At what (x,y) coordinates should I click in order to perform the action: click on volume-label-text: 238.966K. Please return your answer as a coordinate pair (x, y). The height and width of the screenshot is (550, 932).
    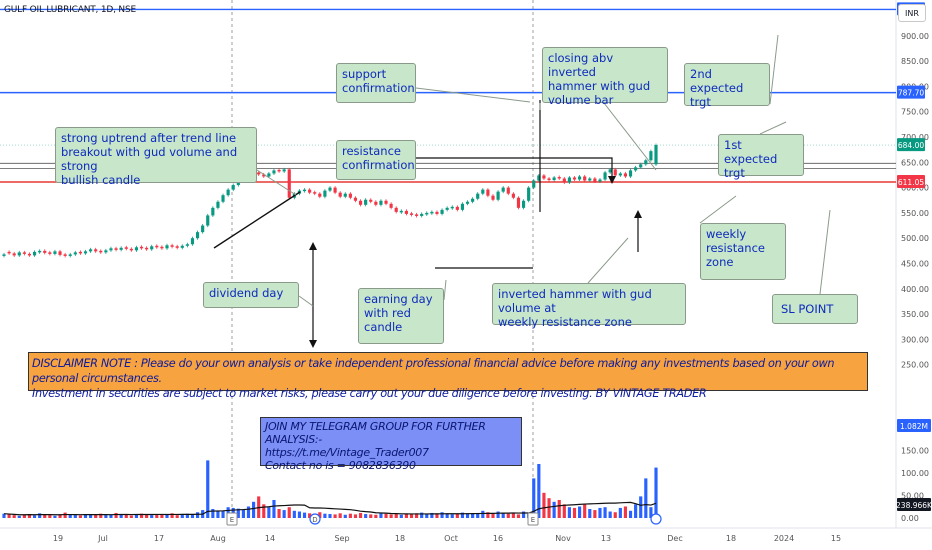
    Looking at the image, I should click on (914, 505).